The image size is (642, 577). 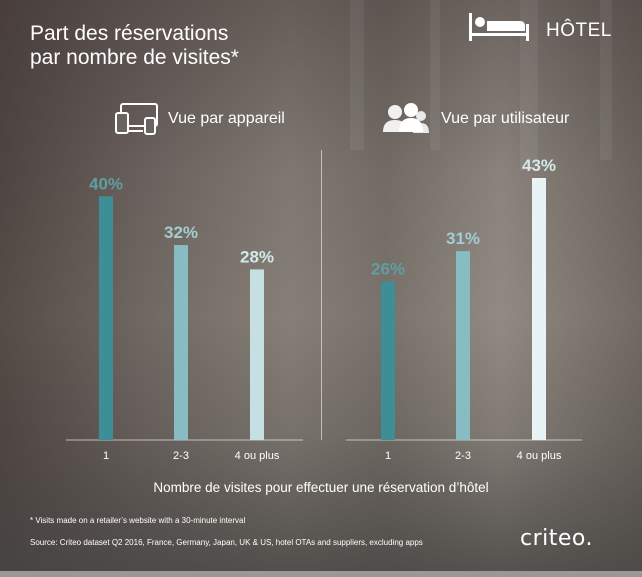 I want to click on devices-icon, so click(x=136, y=119).